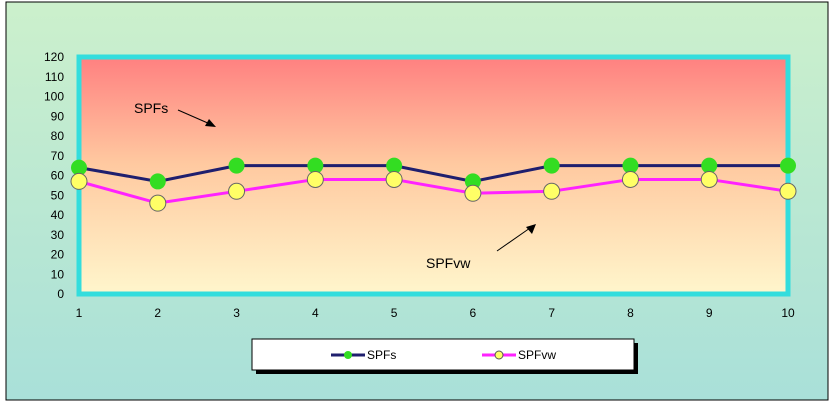 The image size is (832, 403). I want to click on y-tick-label: 40, so click(58, 215).